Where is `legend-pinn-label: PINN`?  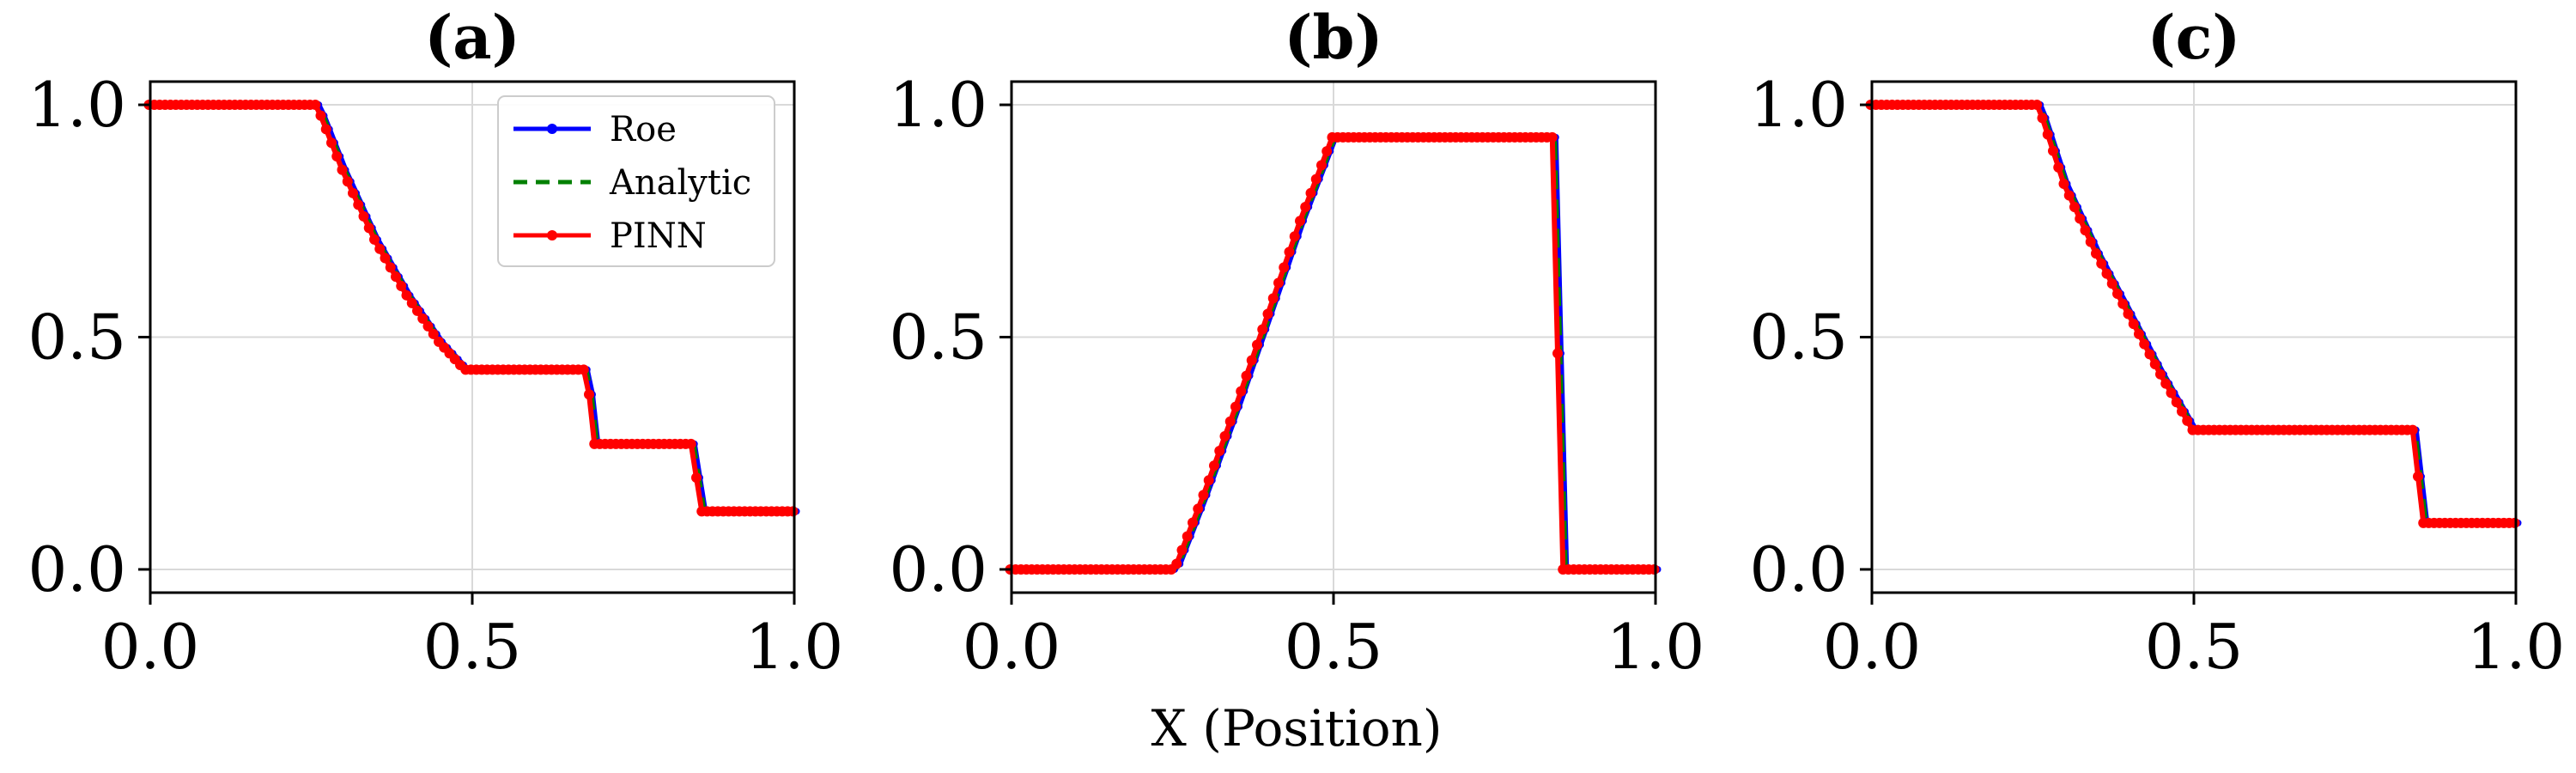
legend-pinn-label: PINN is located at coordinates (658, 236).